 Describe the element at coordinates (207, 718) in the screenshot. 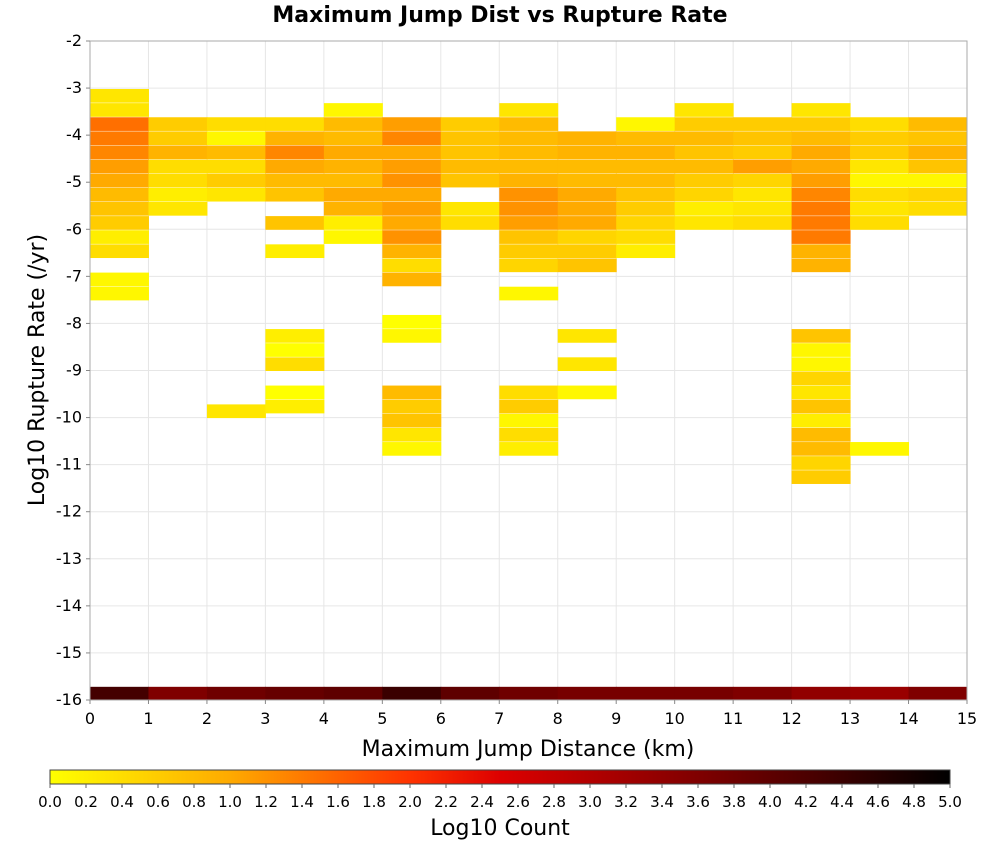

I see `x-tick-label: 2` at that location.